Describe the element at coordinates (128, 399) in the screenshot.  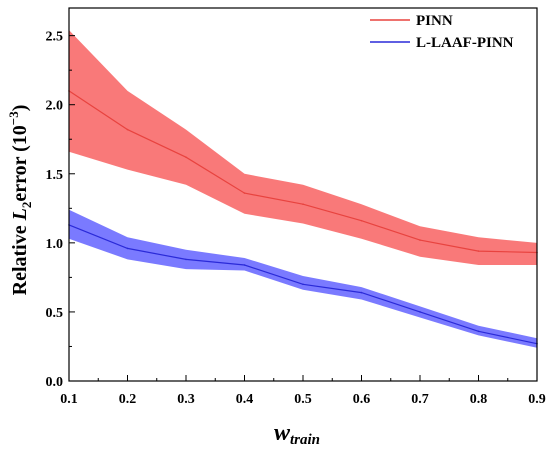
I see `x-tick-label: 0.2` at that location.